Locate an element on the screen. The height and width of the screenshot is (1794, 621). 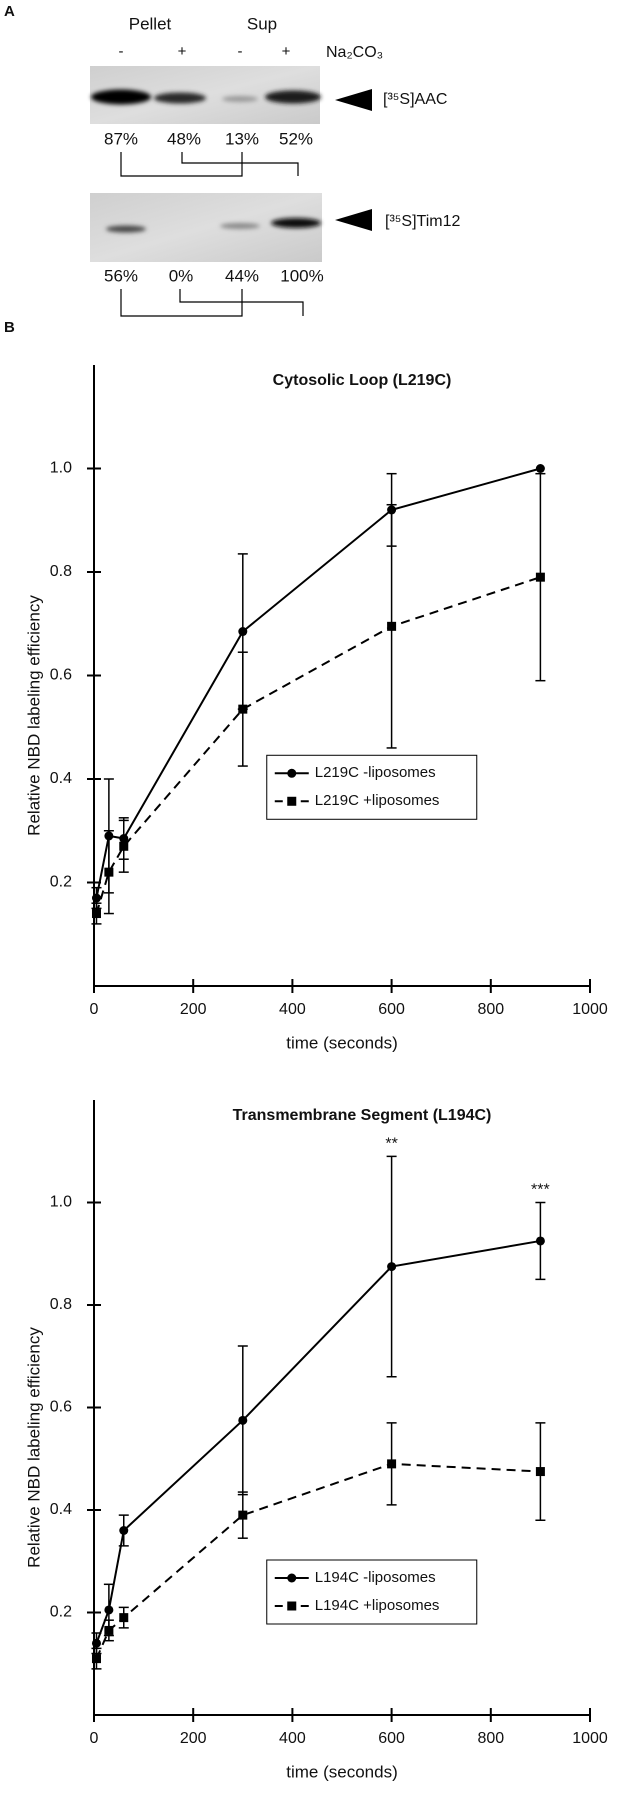
percentage: 44% is located at coordinates (242, 275).